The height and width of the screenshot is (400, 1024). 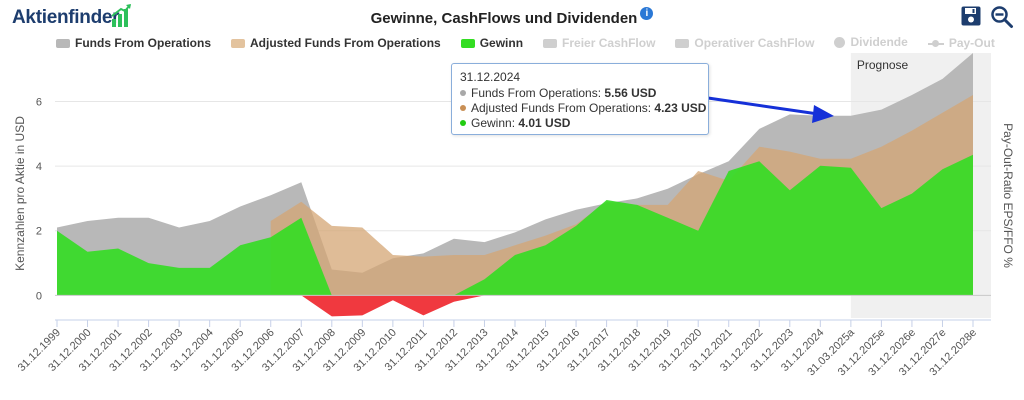 I want to click on tooltip-ffo-label: Funds From Operations:, so click(x=538, y=93).